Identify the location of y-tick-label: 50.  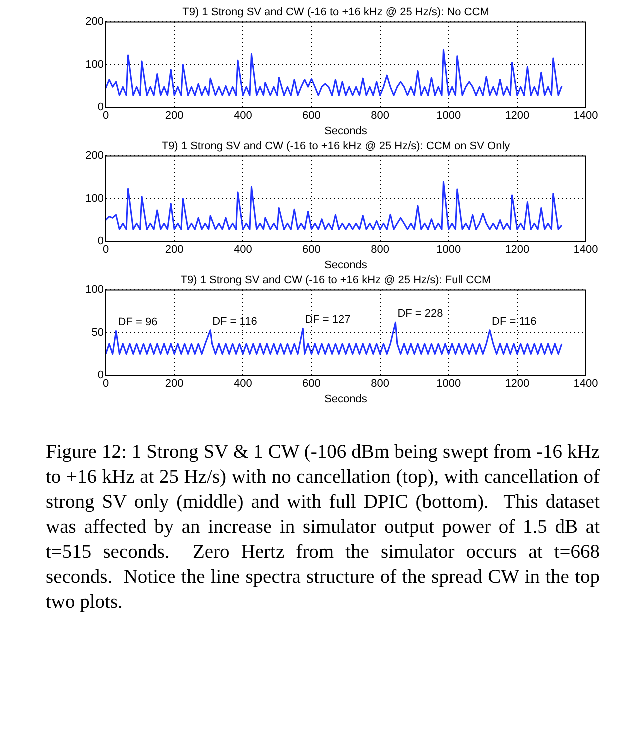
(98, 332).